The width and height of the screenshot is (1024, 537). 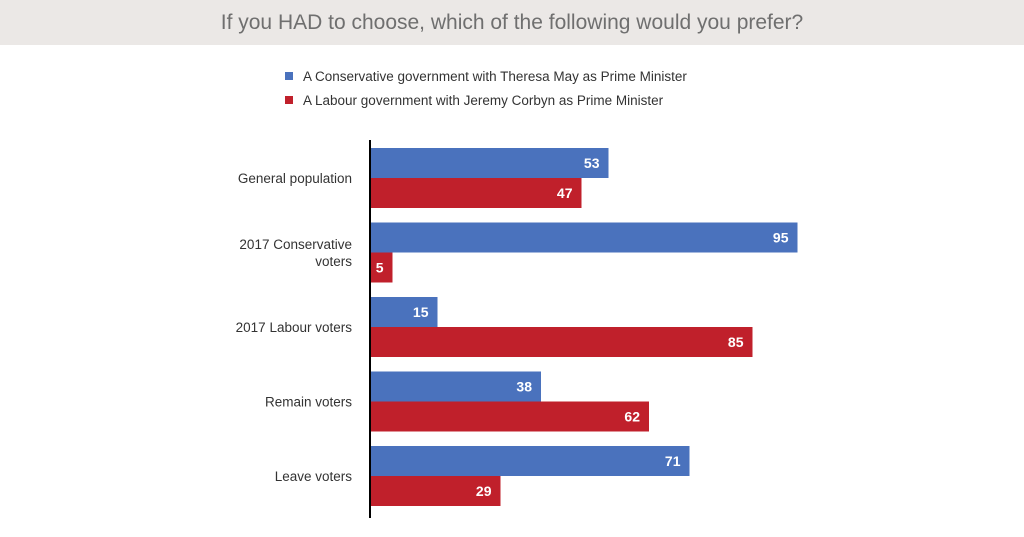 I want to click on bar-value-label: 47, so click(x=565, y=193).